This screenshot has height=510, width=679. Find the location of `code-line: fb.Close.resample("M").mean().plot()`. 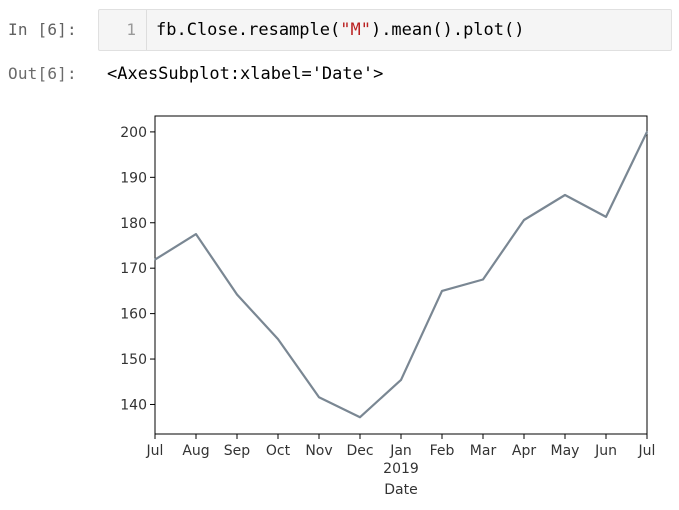

code-line: fb.Close.resample("M").mean().plot() is located at coordinates (340, 30).